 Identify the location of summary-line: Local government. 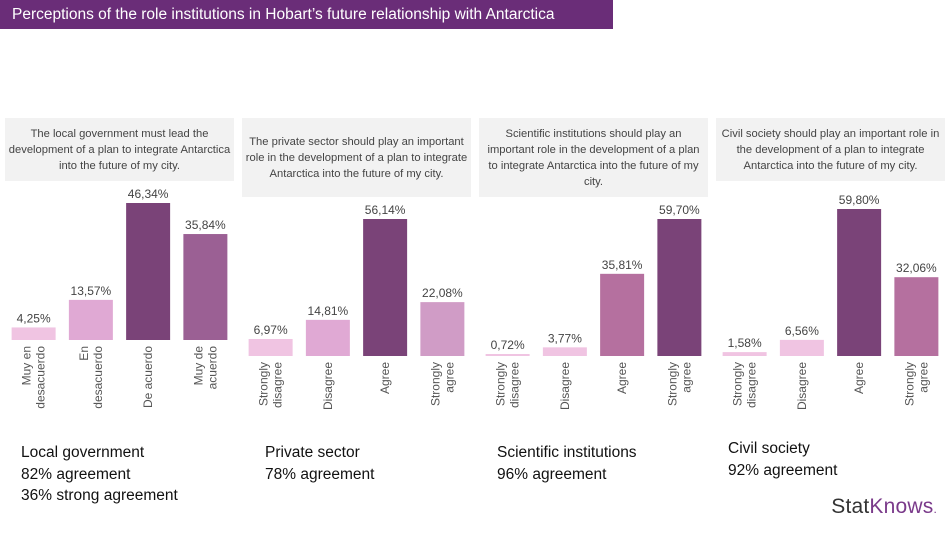
(83, 452).